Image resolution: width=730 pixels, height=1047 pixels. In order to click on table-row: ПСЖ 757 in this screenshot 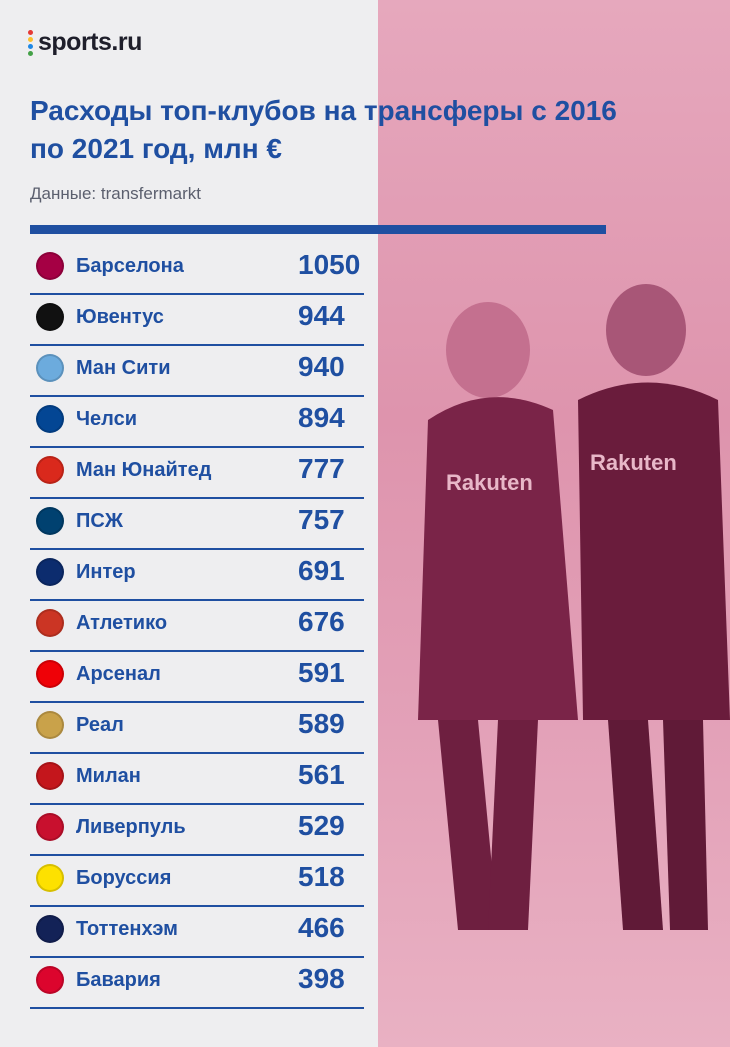, I will do `click(197, 524)`.